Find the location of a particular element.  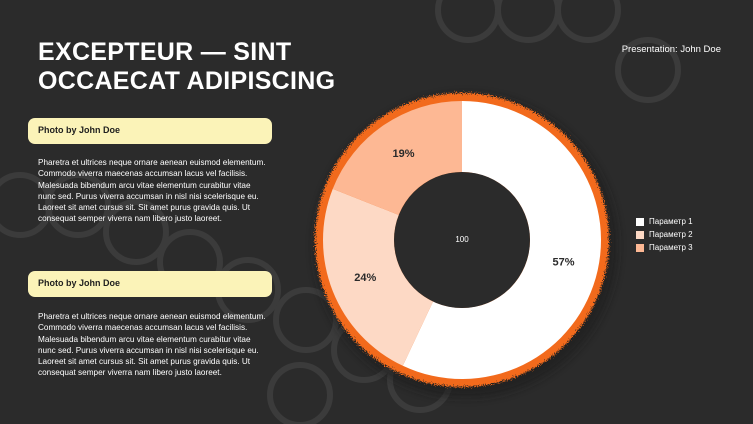

legend-item-1: Параметр 1 is located at coordinates (664, 221).